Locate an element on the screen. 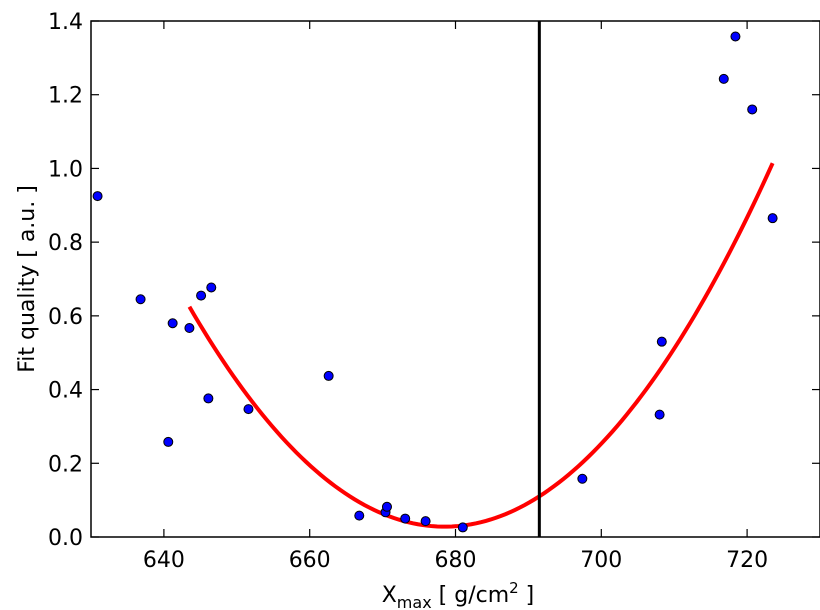  y-tick-label: 0.6 is located at coordinates (65, 317).